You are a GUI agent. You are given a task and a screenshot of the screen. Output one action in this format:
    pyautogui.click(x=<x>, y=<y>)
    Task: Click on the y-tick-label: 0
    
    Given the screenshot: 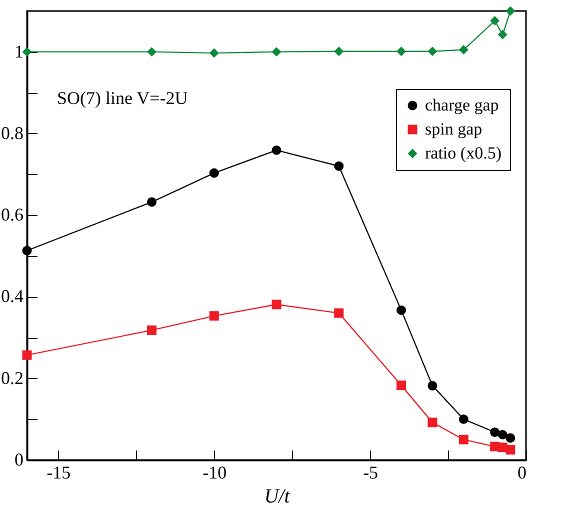 What is the action you would take?
    pyautogui.click(x=19, y=460)
    